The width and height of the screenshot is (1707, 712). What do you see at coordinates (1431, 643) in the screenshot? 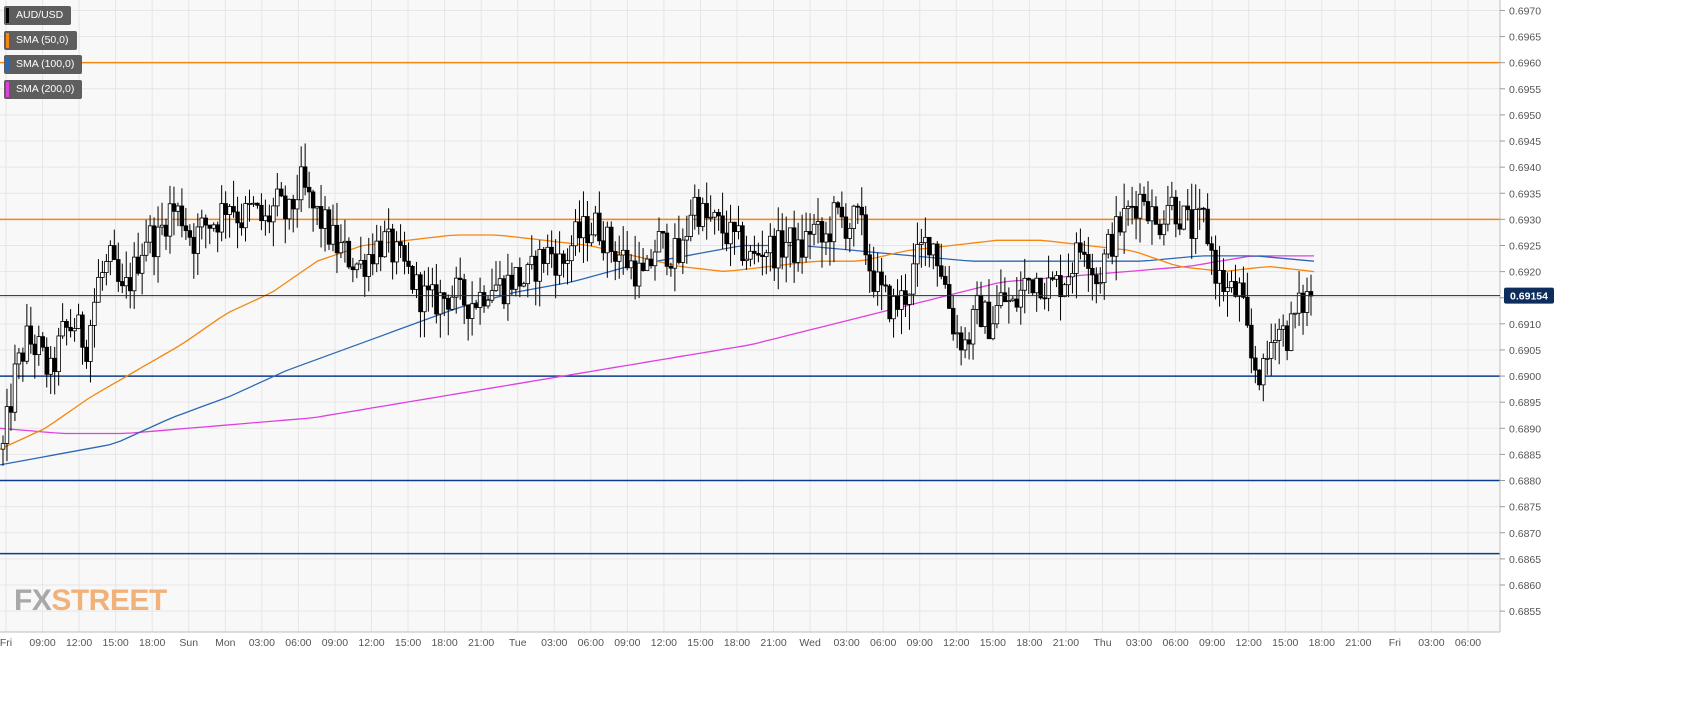
I see `x-tick-label: 03:00` at bounding box center [1431, 643].